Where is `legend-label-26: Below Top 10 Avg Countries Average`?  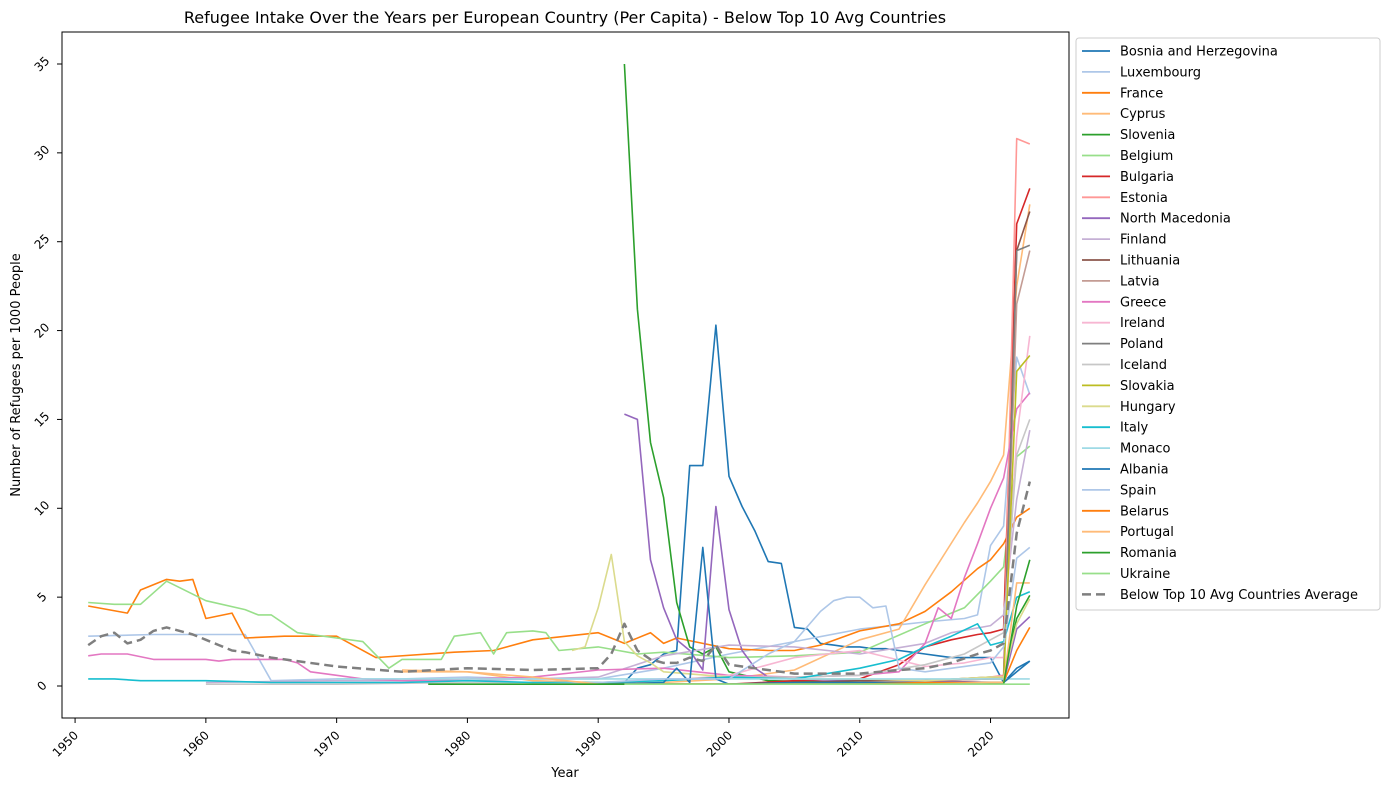 legend-label-26: Below Top 10 Avg Countries Average is located at coordinates (1239, 595).